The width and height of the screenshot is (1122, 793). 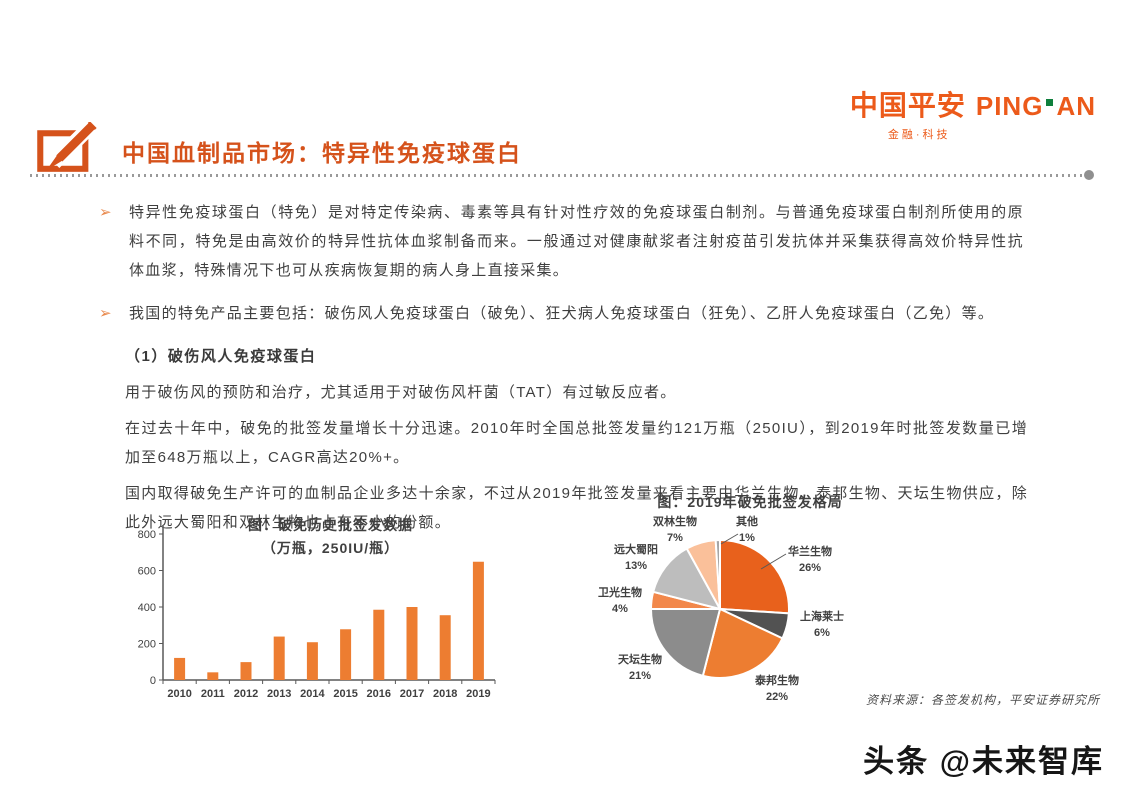 What do you see at coordinates (982, 700) in the screenshot?
I see `source-note: 资料来源：各签发机构，平安证券研究所` at bounding box center [982, 700].